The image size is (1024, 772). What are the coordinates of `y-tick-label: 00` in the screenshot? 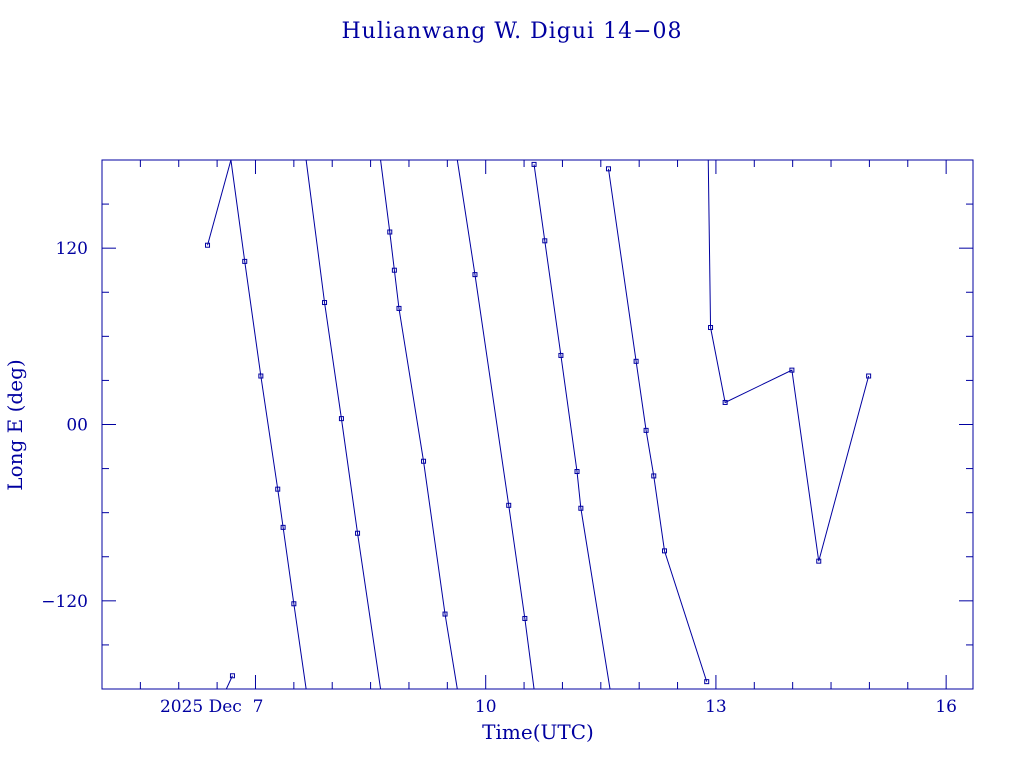 It's located at (77, 426).